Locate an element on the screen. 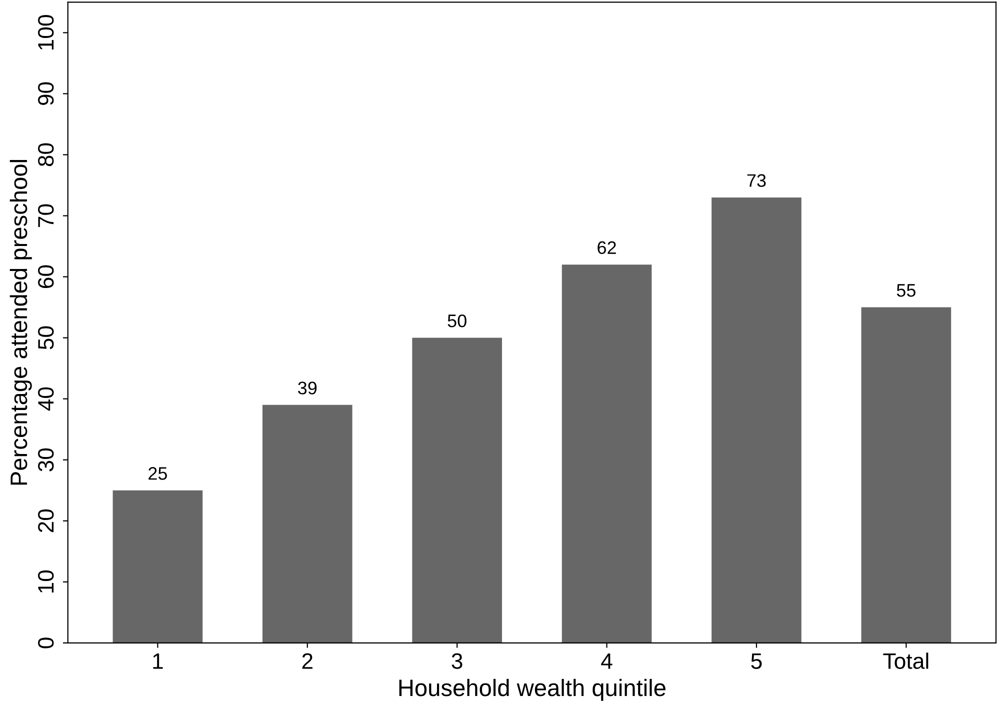  y-tick-label: 100 is located at coordinates (46, 32).